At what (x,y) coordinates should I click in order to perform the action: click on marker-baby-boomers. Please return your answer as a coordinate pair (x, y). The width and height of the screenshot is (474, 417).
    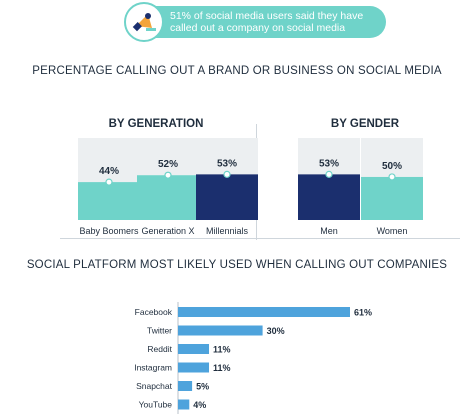
    Looking at the image, I should click on (109, 182).